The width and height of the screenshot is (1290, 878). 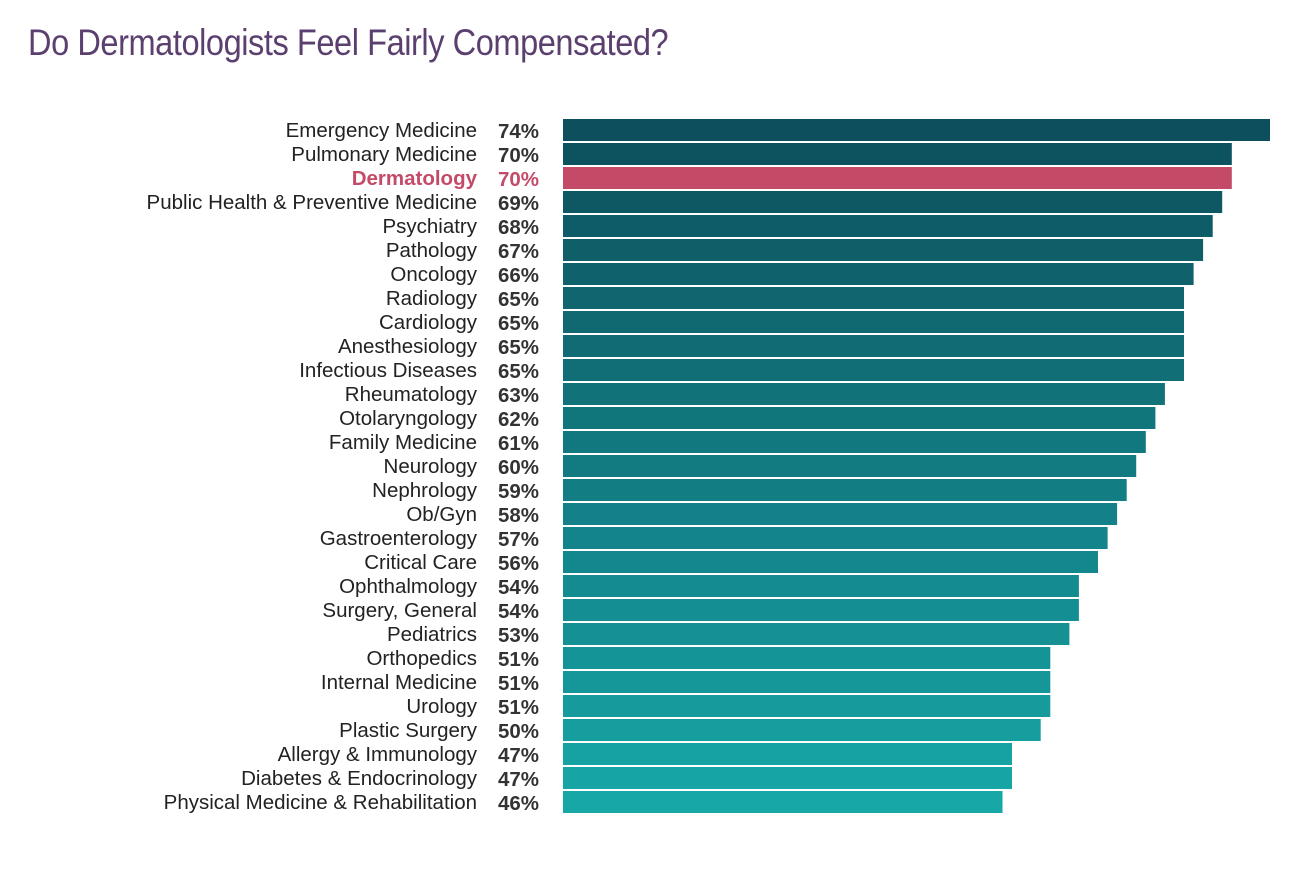 I want to click on bar-ob-gyn, so click(x=840, y=514).